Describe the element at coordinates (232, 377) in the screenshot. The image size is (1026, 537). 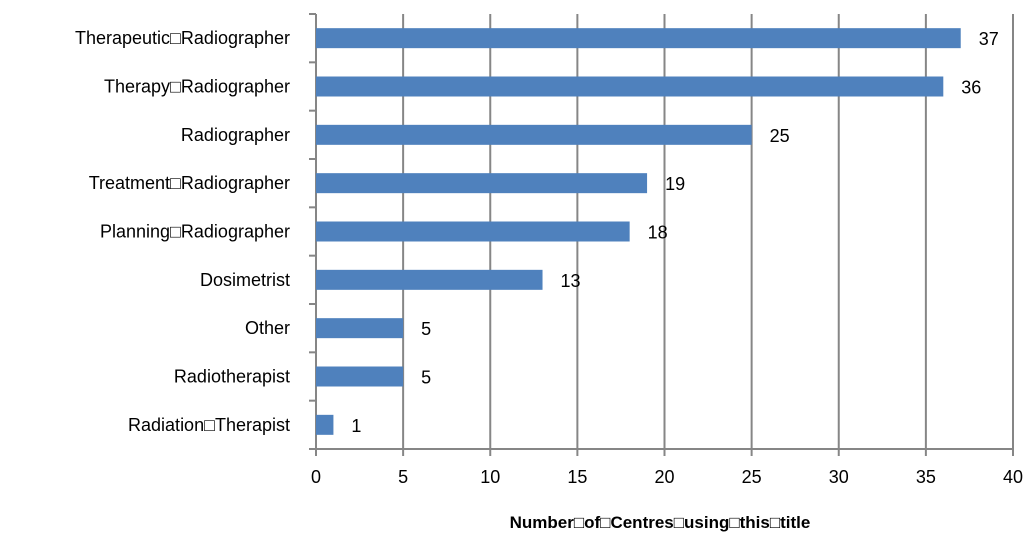
I see `category-label: Radiotherapist` at that location.